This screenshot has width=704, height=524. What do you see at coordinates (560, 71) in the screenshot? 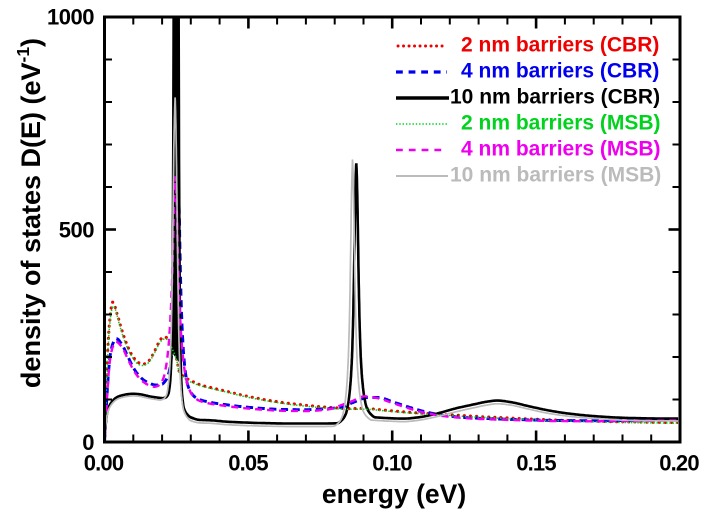
I see `svg-text: 4 nm barriers (CBR)` at bounding box center [560, 71].